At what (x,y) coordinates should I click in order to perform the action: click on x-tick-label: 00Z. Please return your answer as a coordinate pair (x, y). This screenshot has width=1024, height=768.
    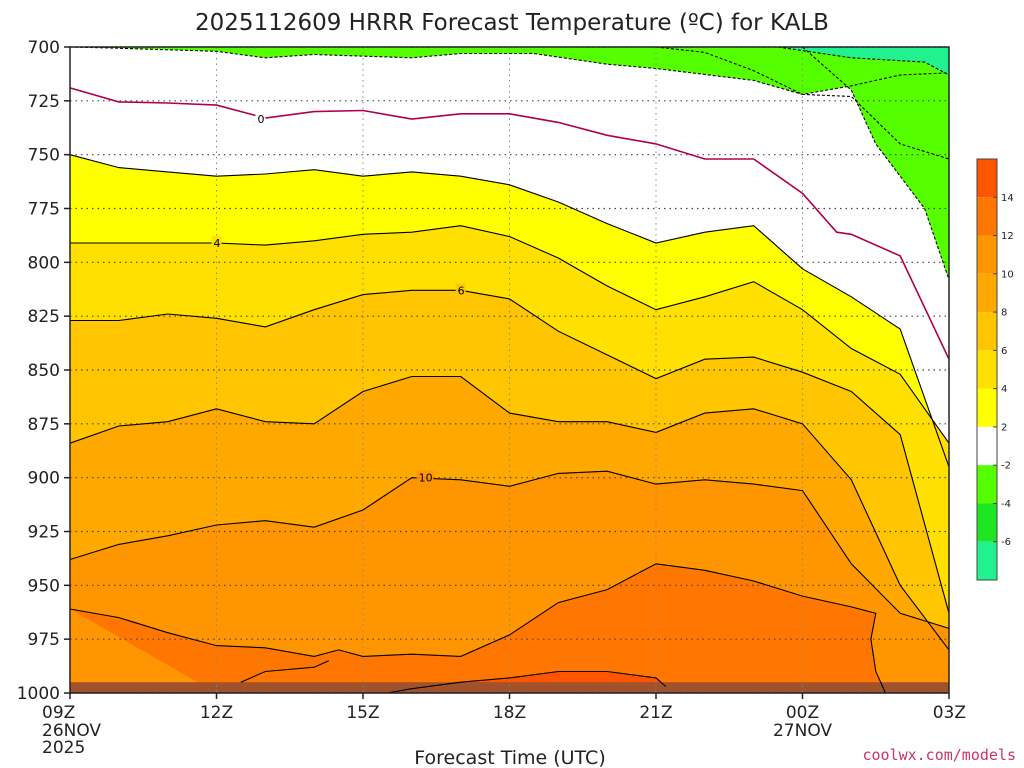
    Looking at the image, I should click on (802, 713).